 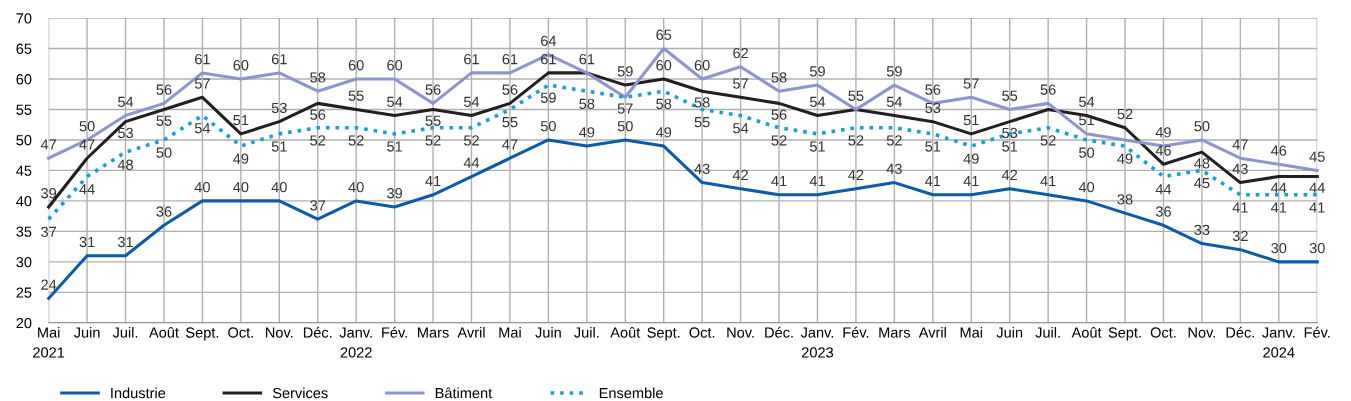 What do you see at coordinates (24, 140) in the screenshot?
I see `y-tick-label: 50` at bounding box center [24, 140].